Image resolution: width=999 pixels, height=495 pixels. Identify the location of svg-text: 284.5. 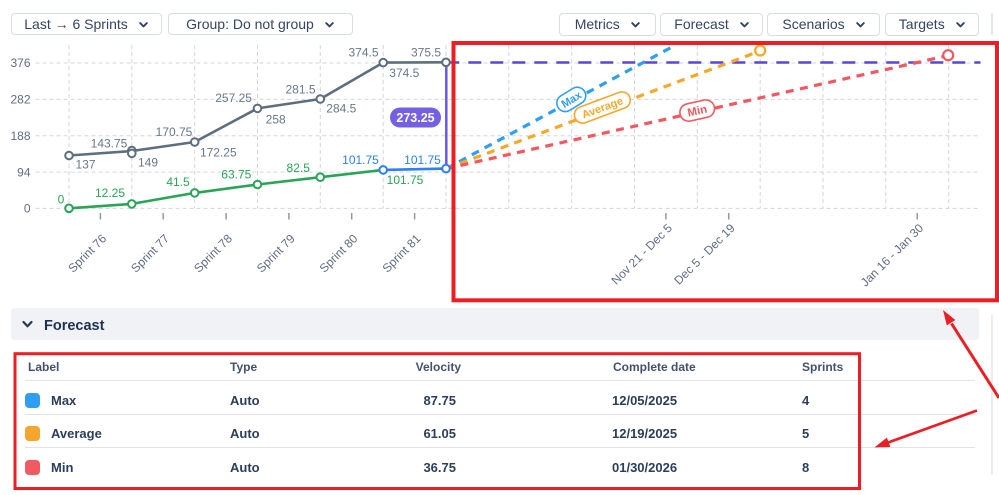
(341, 109).